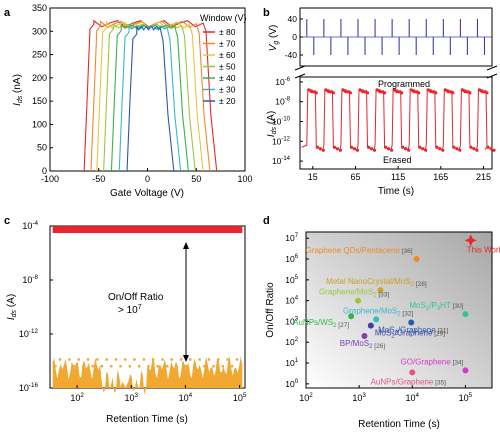 The height and width of the screenshot is (438, 500). What do you see at coordinates (44, 171) in the screenshot?
I see `panel-a-ytick-label-0: 0` at bounding box center [44, 171].